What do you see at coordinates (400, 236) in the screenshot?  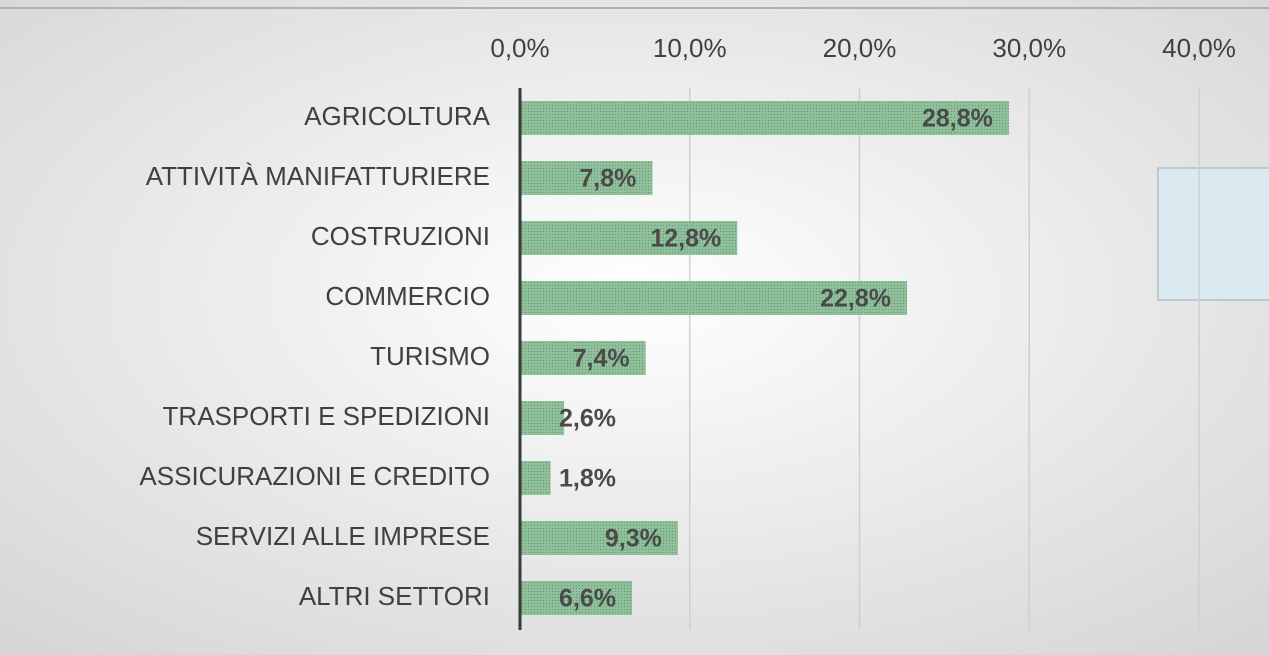 I see `category-label: COSTRUZIONI` at bounding box center [400, 236].